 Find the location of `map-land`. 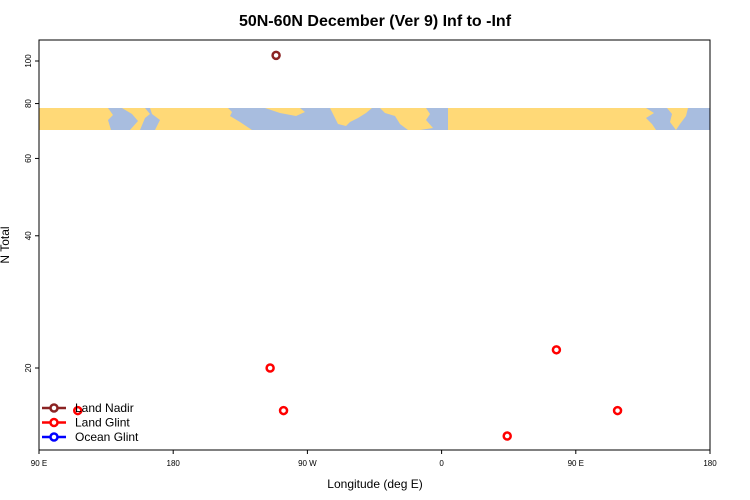

map-land is located at coordinates (363, 119).